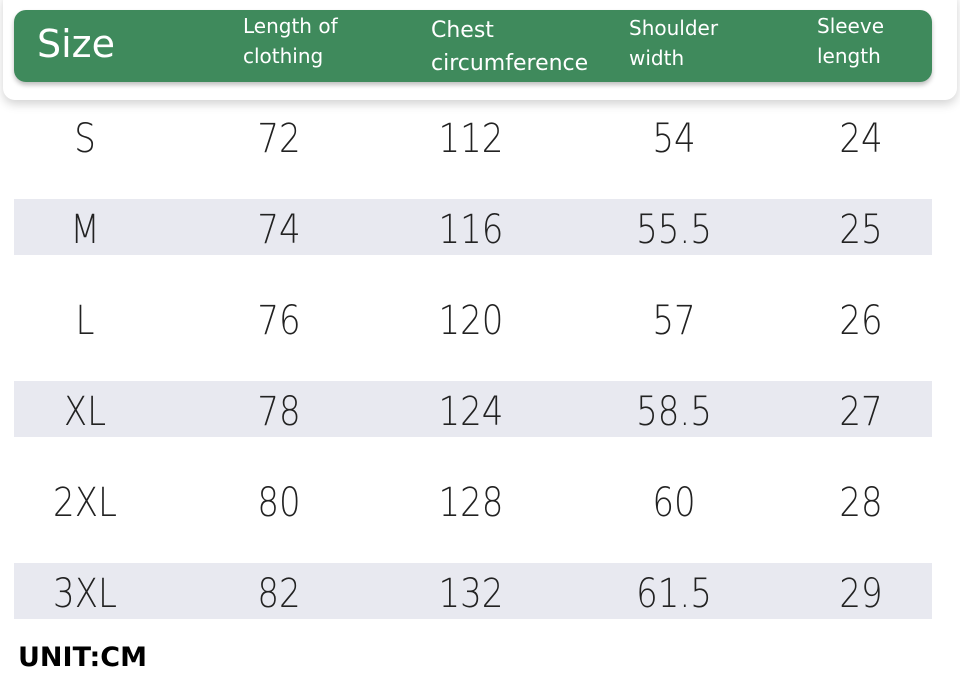 This screenshot has width=960, height=689. Describe the element at coordinates (279, 503) in the screenshot. I see `table-cell: 80` at that location.